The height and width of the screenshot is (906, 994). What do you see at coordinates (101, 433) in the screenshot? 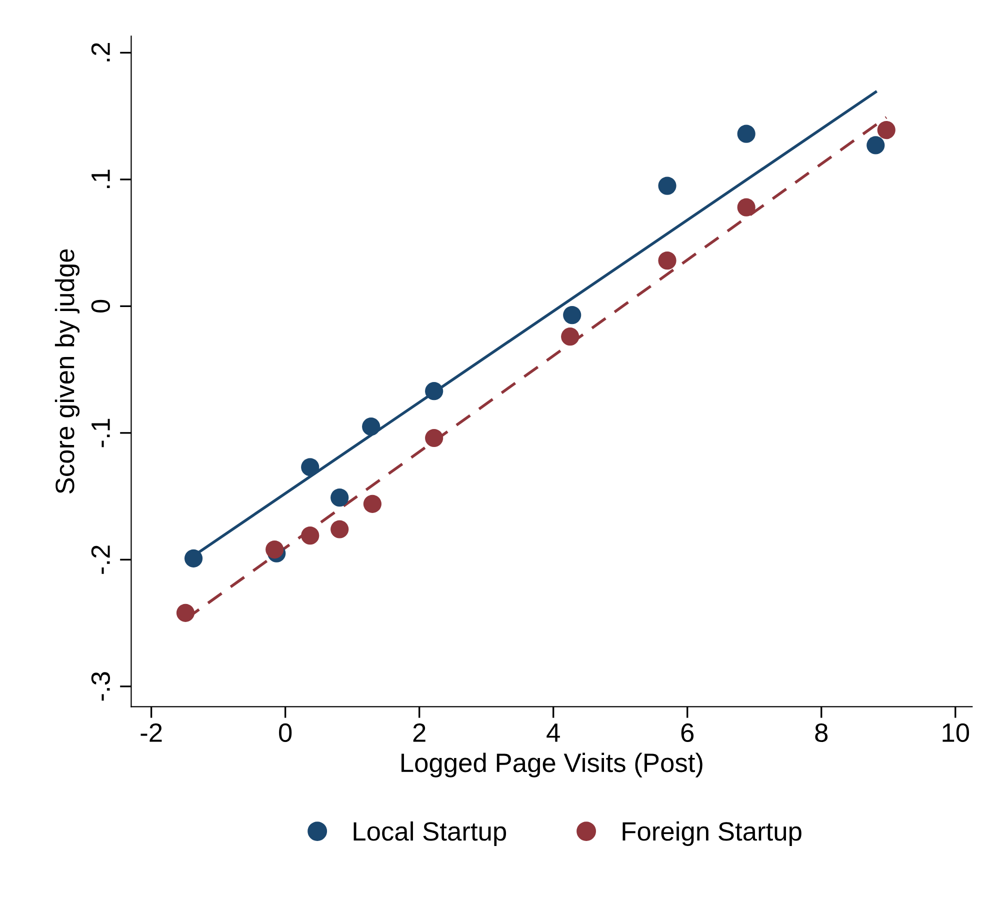
I see `y-tick-label: -.1` at bounding box center [101, 433].